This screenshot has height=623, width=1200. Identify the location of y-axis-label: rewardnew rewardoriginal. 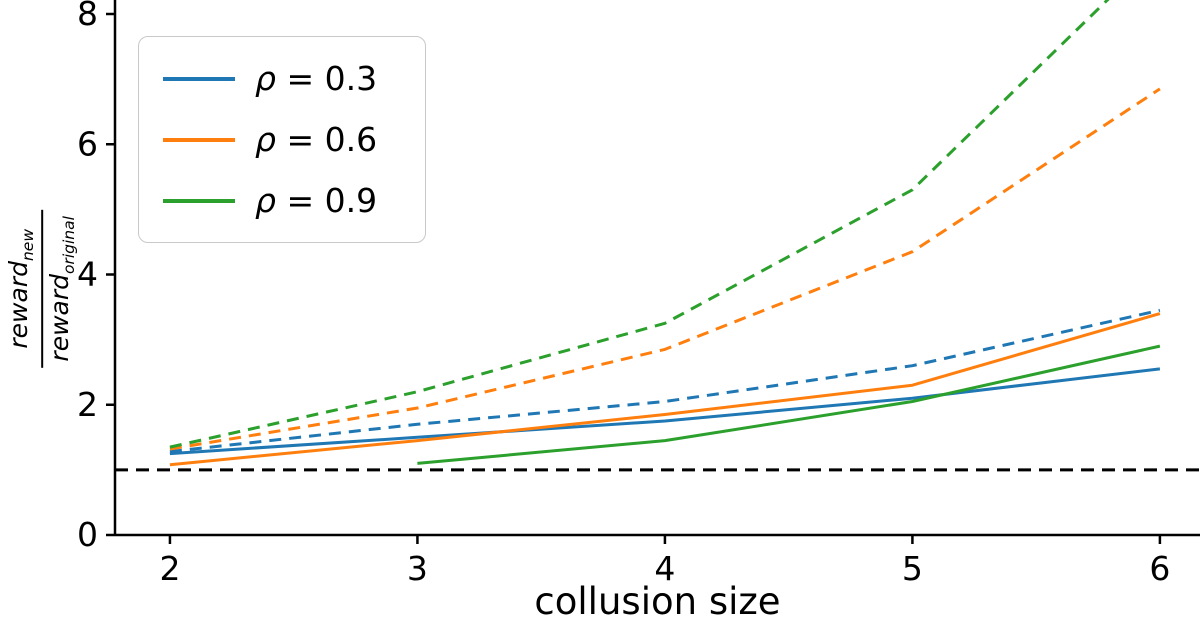
(41, 289).